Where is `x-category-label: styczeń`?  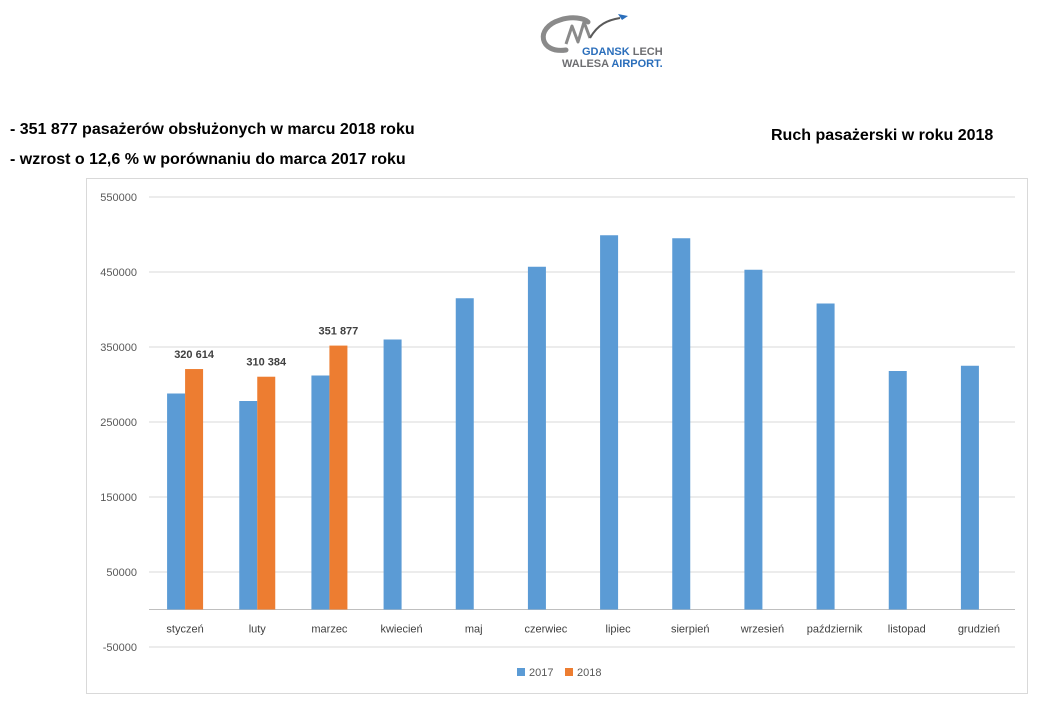
x-category-label: styczeń is located at coordinates (184, 630).